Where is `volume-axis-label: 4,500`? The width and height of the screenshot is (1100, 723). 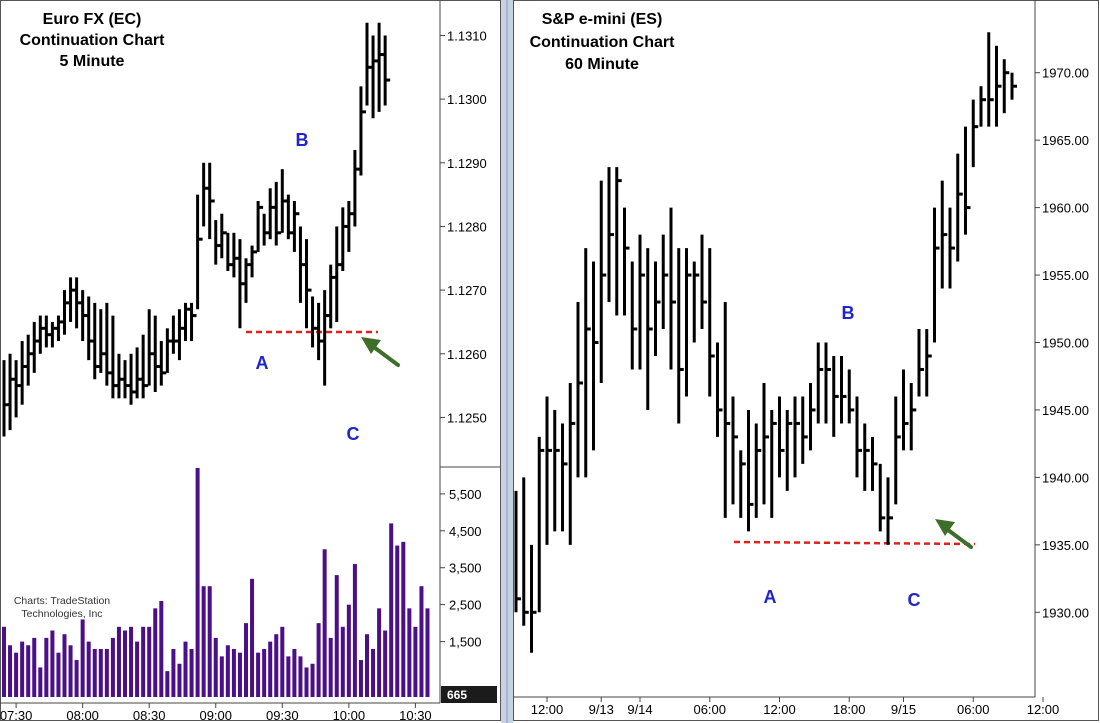 volume-axis-label: 4,500 is located at coordinates (465, 531).